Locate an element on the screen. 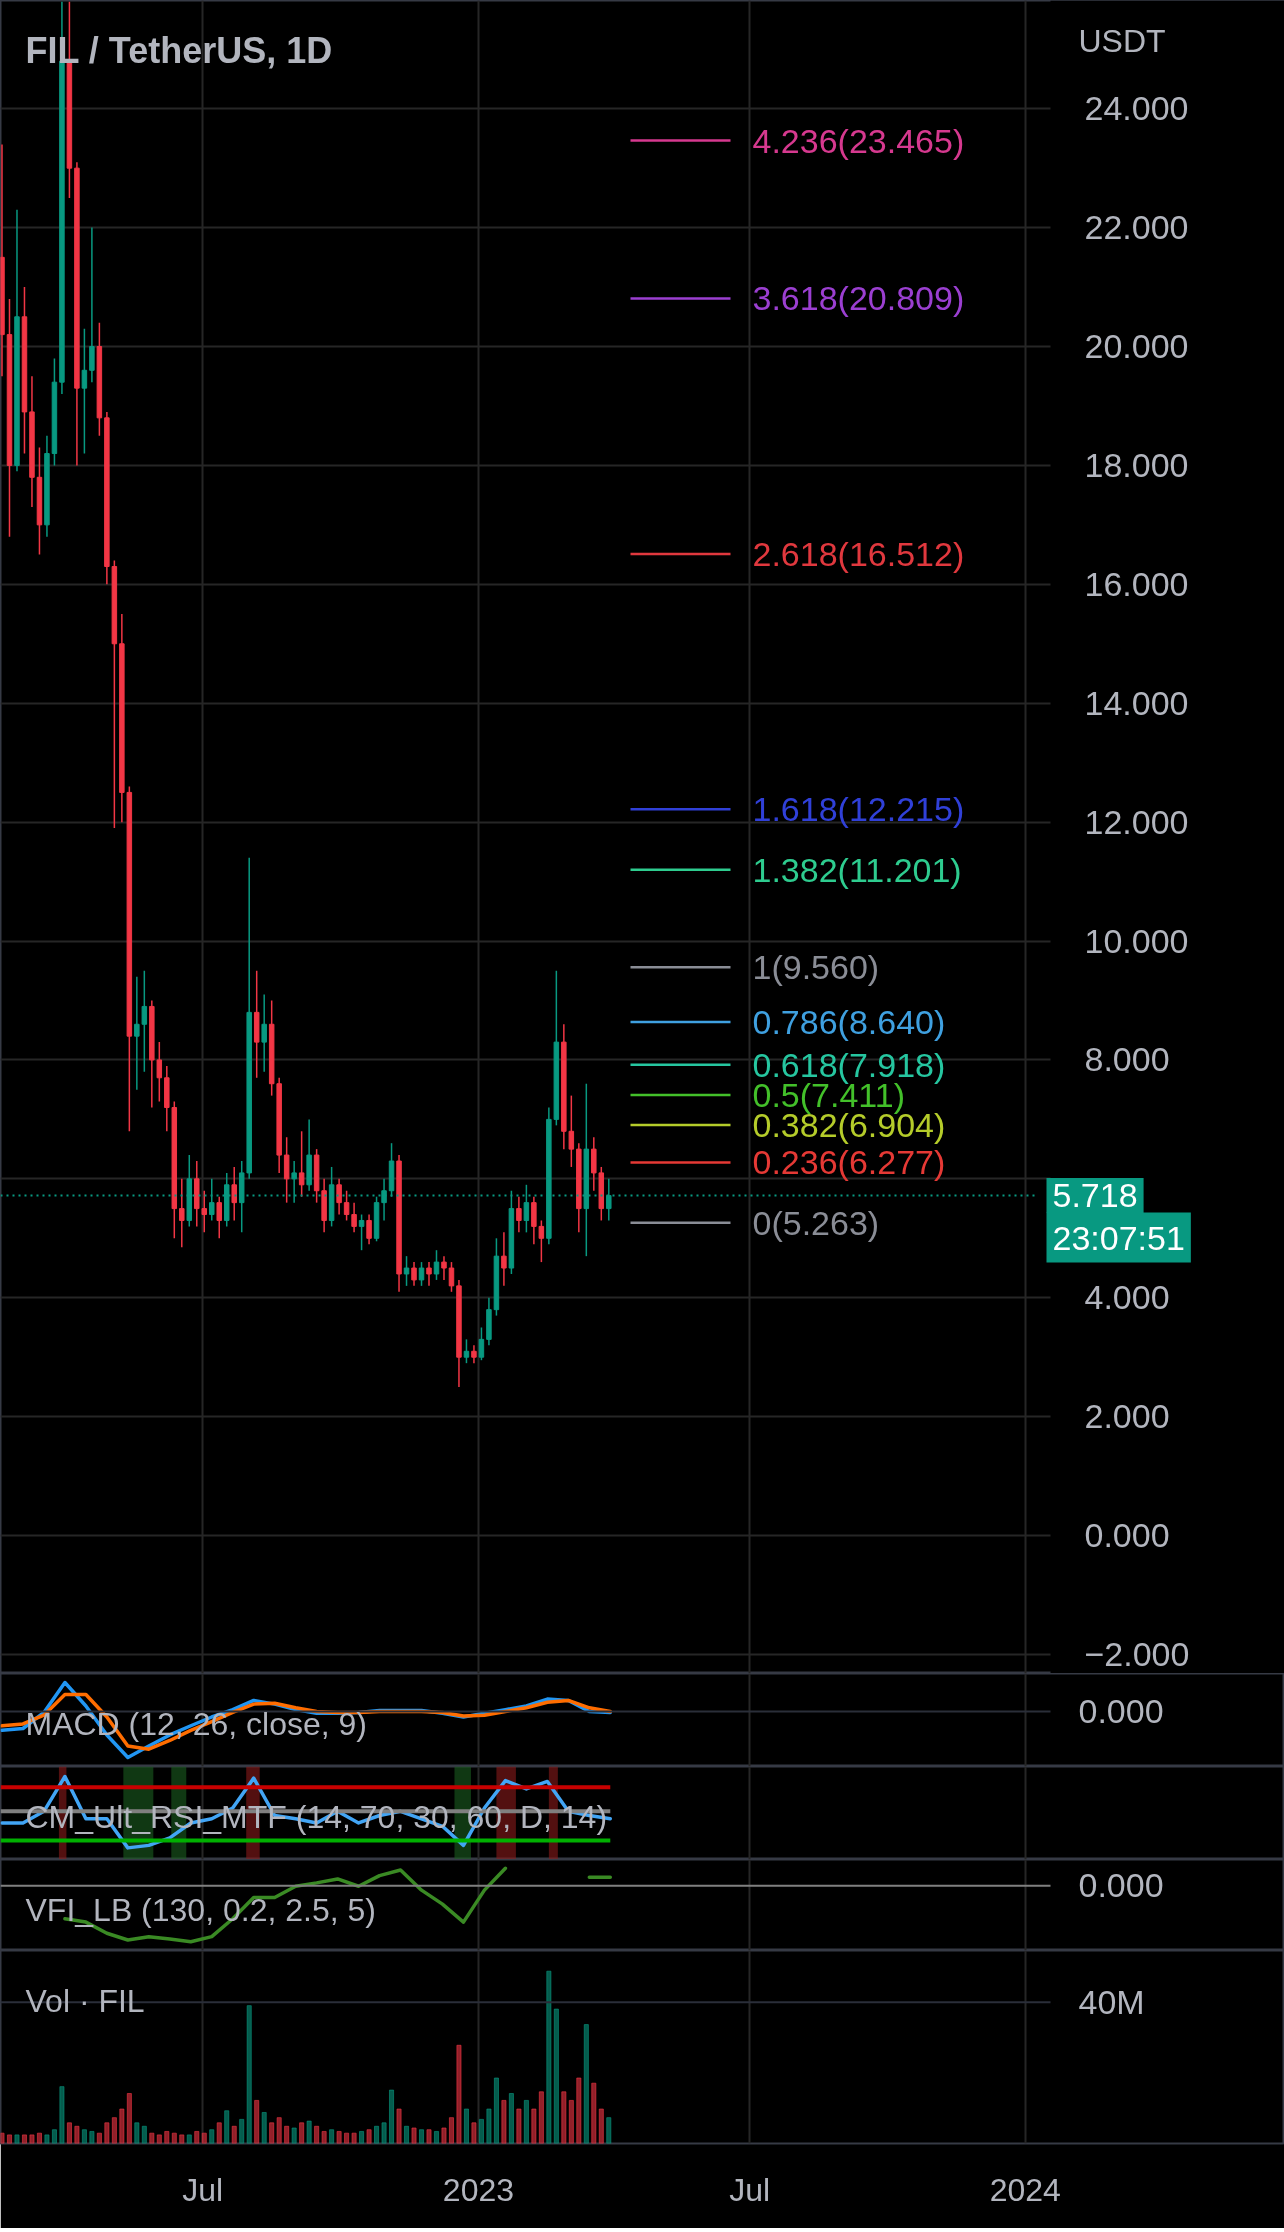  y-tick-label: 16.000 is located at coordinates (1136, 583).